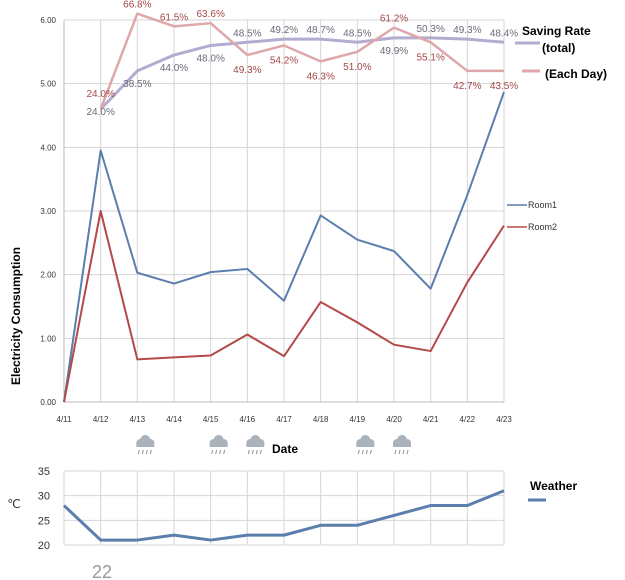  I want to click on total-rate-label: 50.3%, so click(430, 29).